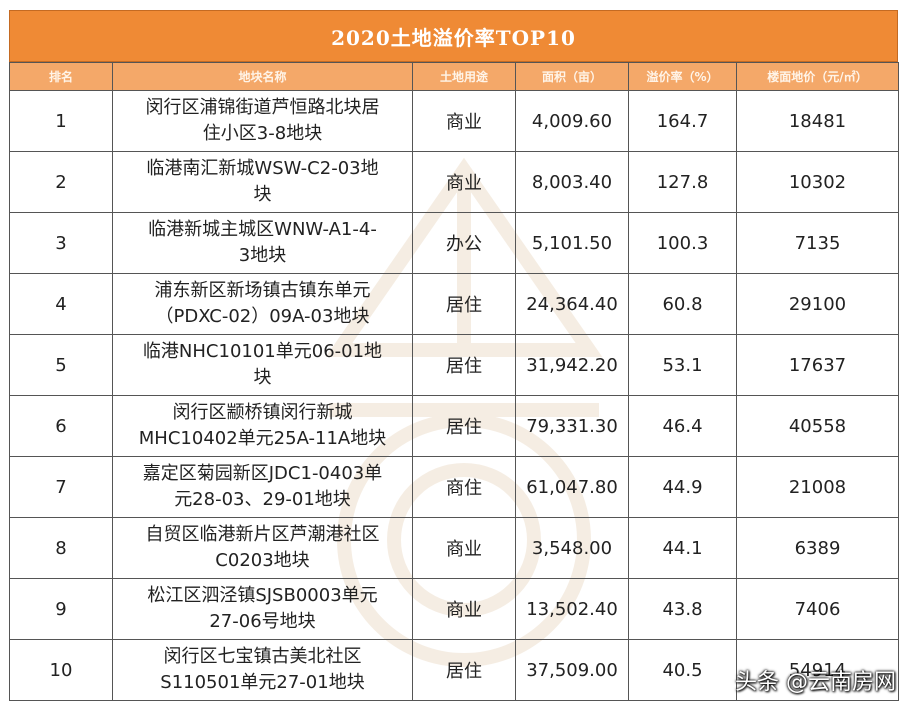 Image resolution: width=914 pixels, height=712 pixels. What do you see at coordinates (817, 609) in the screenshot?
I see `price-cell: 7406` at bounding box center [817, 609].